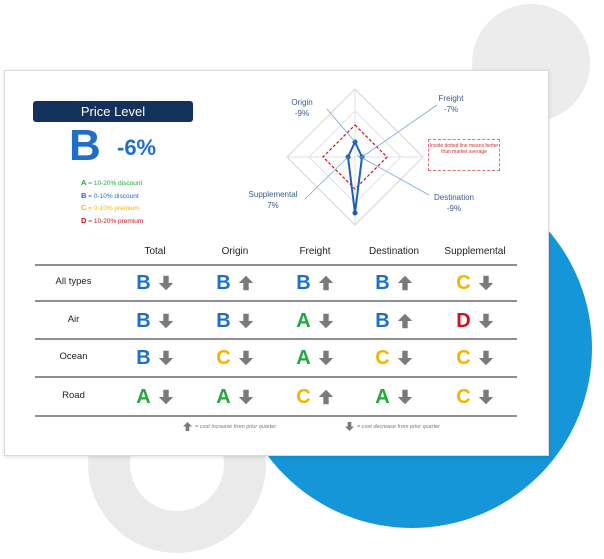 This screenshot has width=604, height=559. Describe the element at coordinates (394, 251) in the screenshot. I see `col-header-destination: Destination` at that location.